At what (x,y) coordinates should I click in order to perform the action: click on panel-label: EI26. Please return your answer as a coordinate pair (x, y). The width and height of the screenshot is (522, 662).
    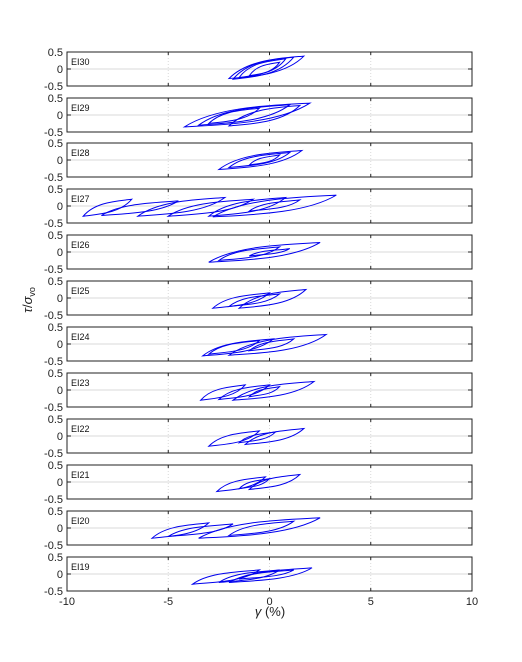
    Looking at the image, I should click on (80, 245).